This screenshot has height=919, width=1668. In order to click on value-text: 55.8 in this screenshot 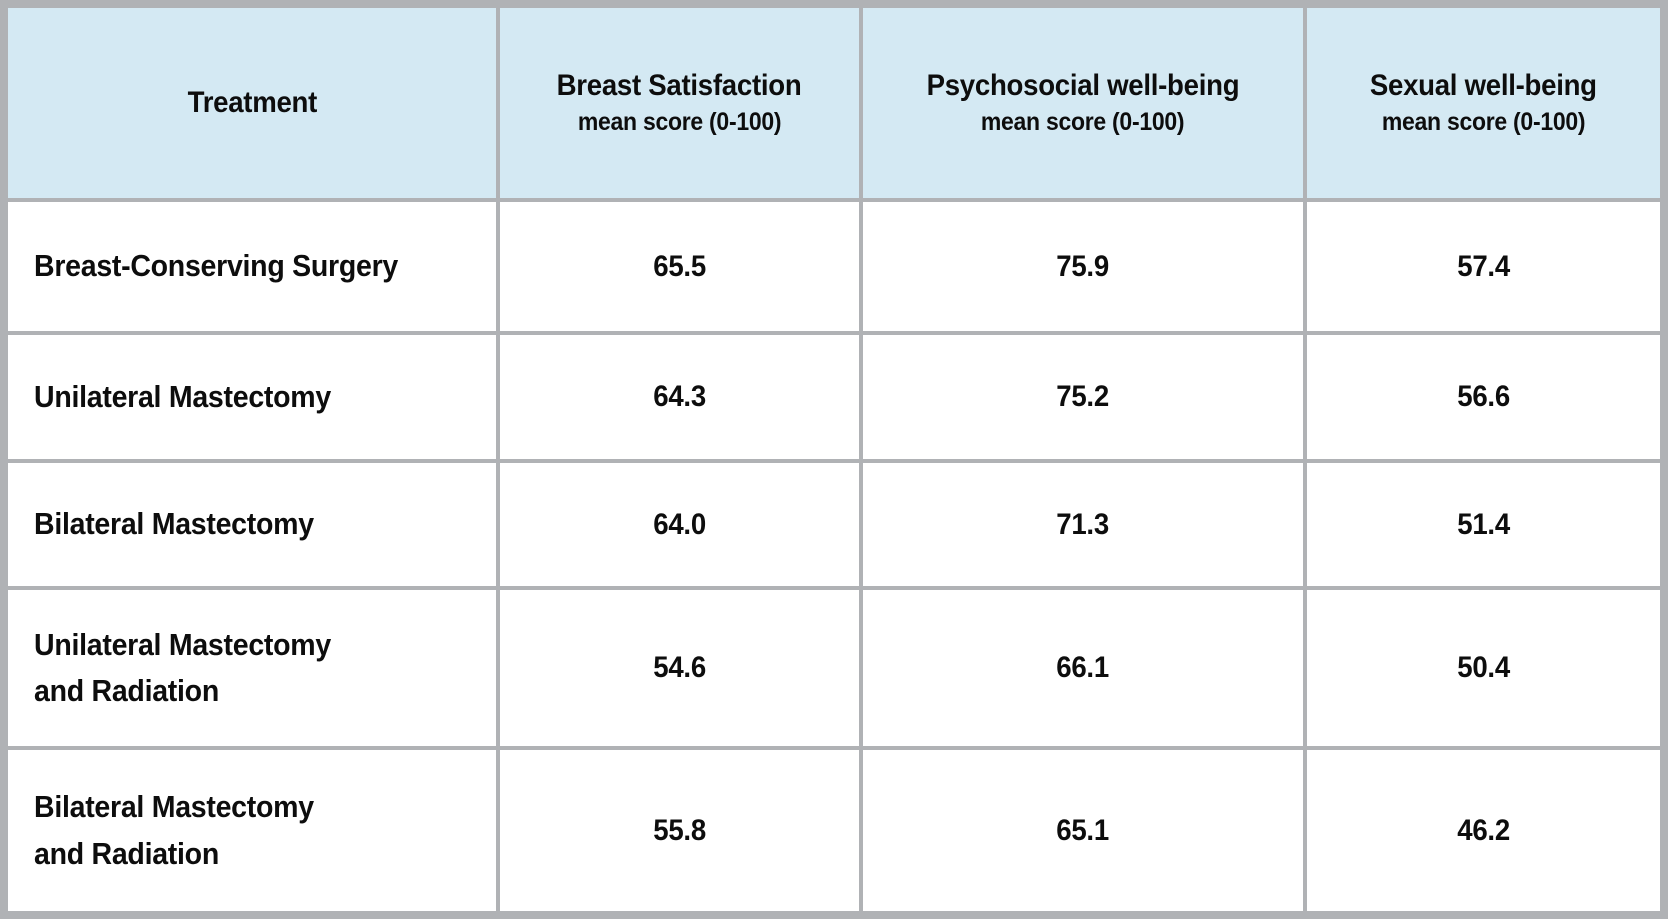, I will do `click(679, 830)`.